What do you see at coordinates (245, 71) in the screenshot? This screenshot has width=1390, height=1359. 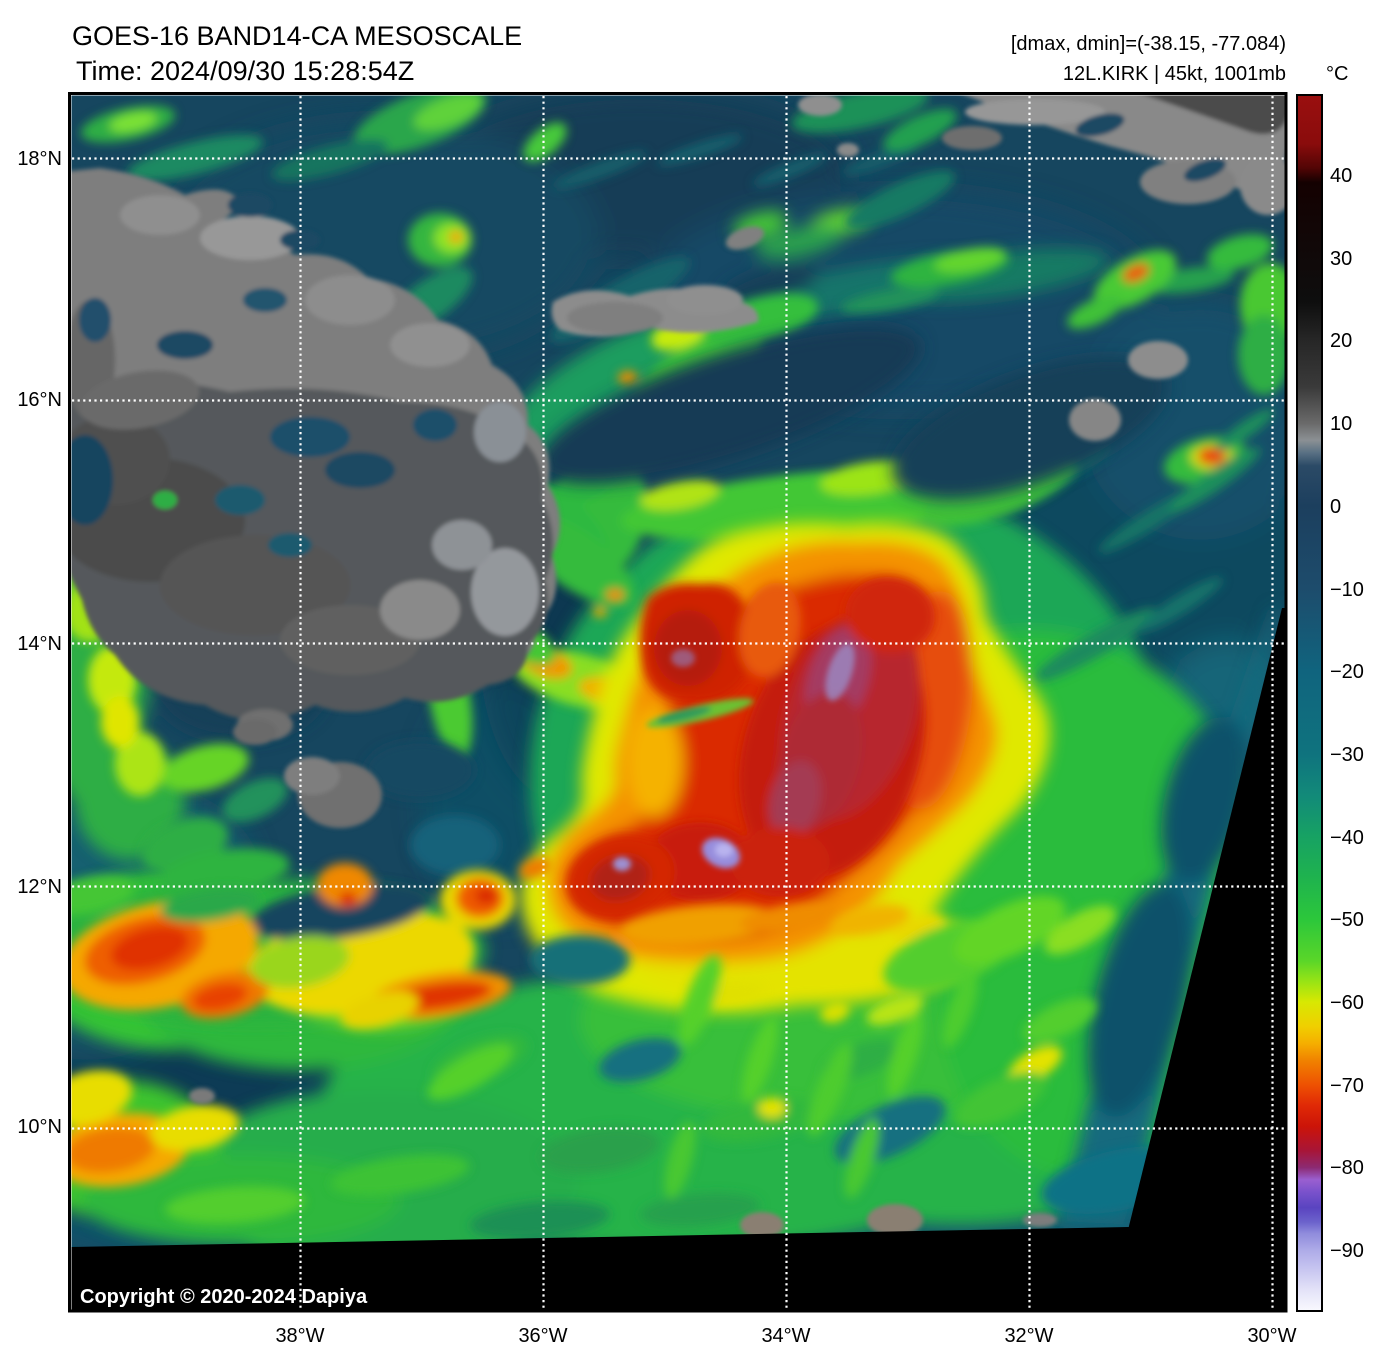 I see `svg-text: Time: 2024/09/30 15:28:54Z` at bounding box center [245, 71].